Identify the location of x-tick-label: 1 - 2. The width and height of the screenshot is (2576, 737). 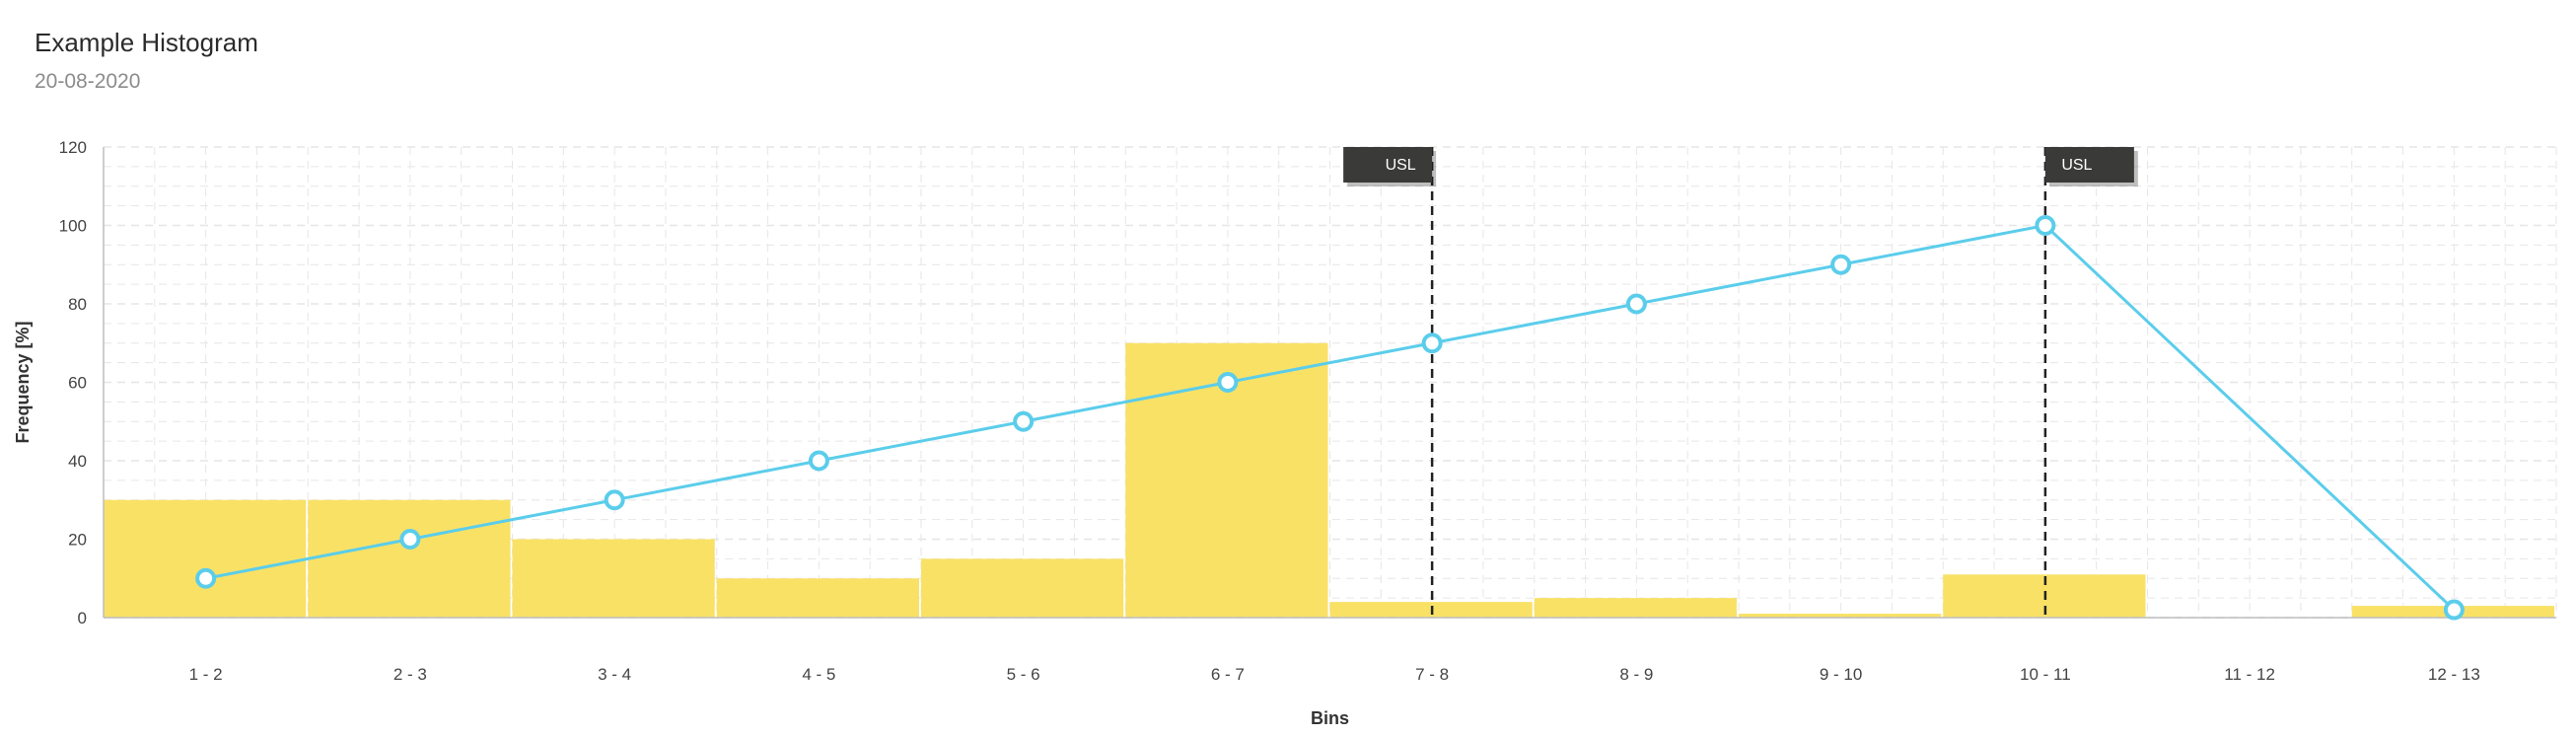
(206, 674).